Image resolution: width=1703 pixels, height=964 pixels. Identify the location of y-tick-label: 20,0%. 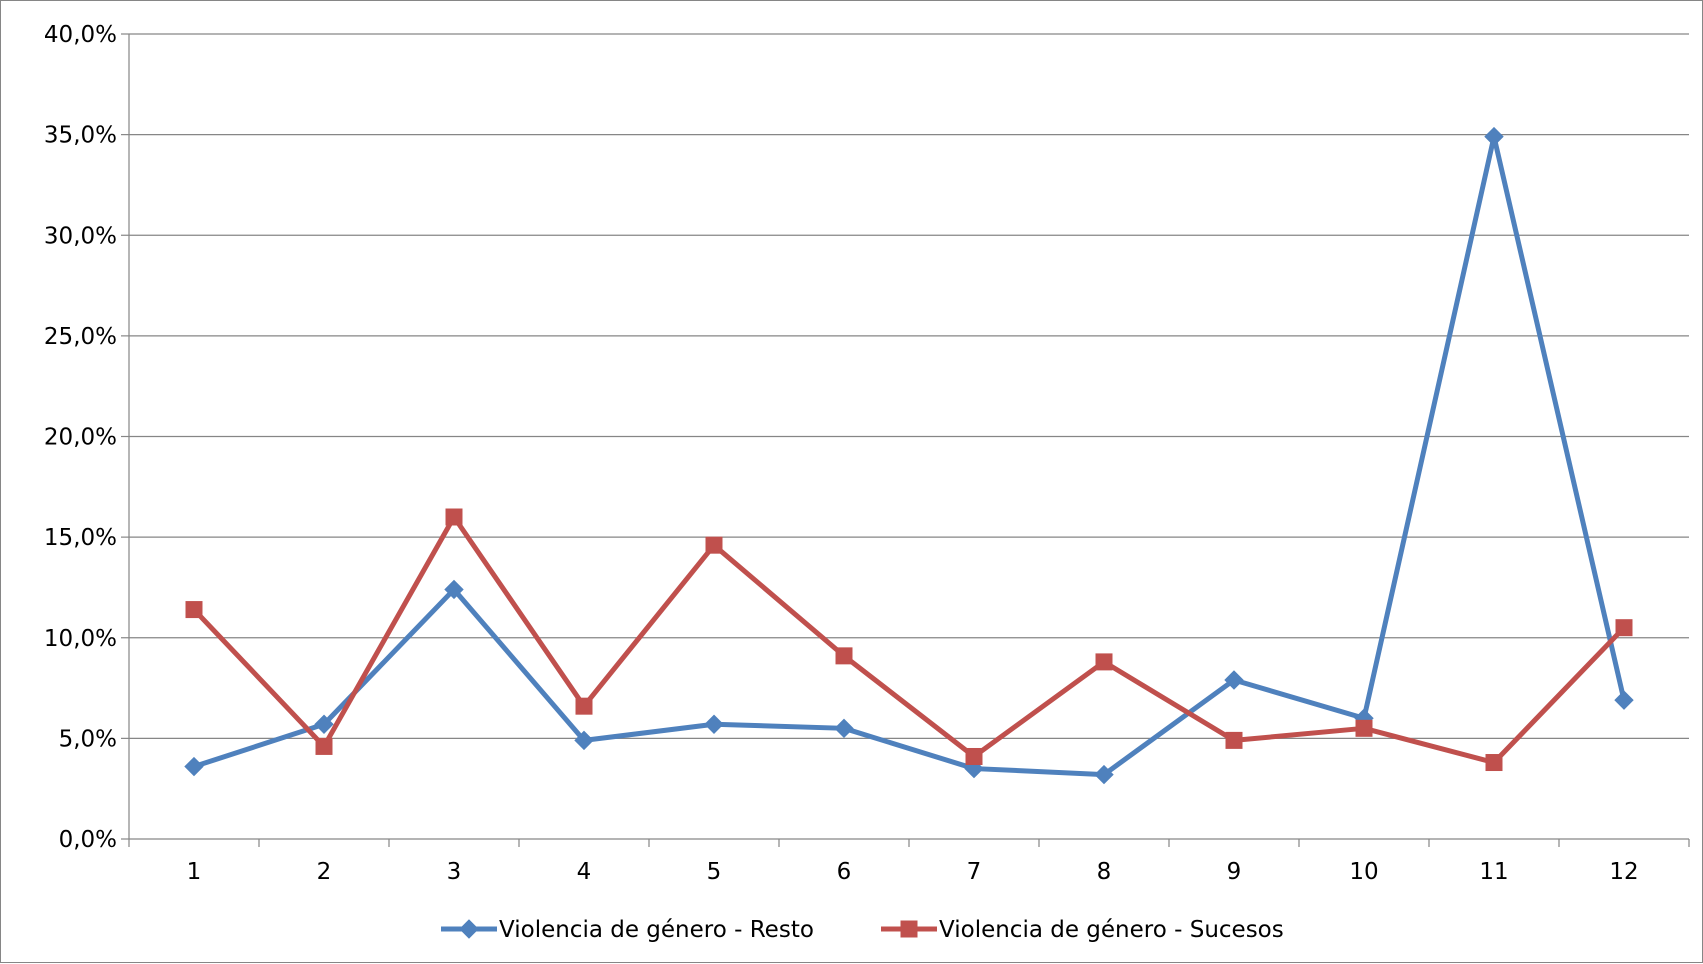
(80, 438).